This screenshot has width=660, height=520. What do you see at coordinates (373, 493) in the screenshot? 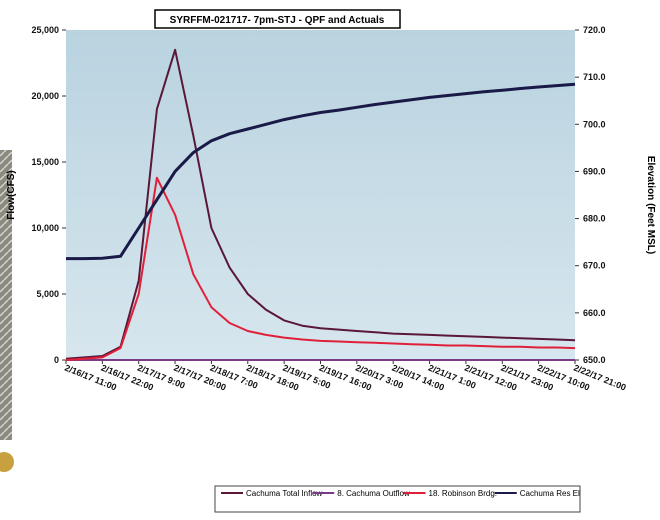
I see `legend-label: 8. Cachuma Outflow` at bounding box center [373, 493].